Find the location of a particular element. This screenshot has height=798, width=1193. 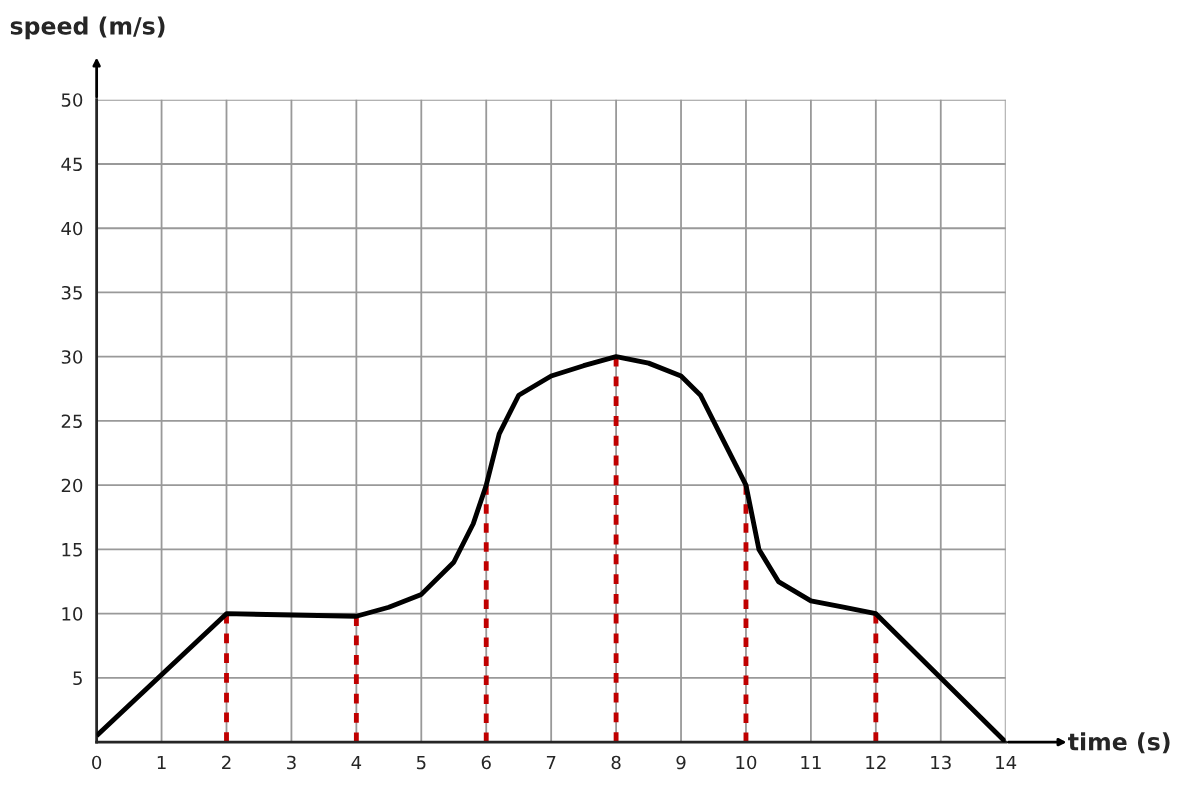

x-tick-label: 9 is located at coordinates (681, 762).